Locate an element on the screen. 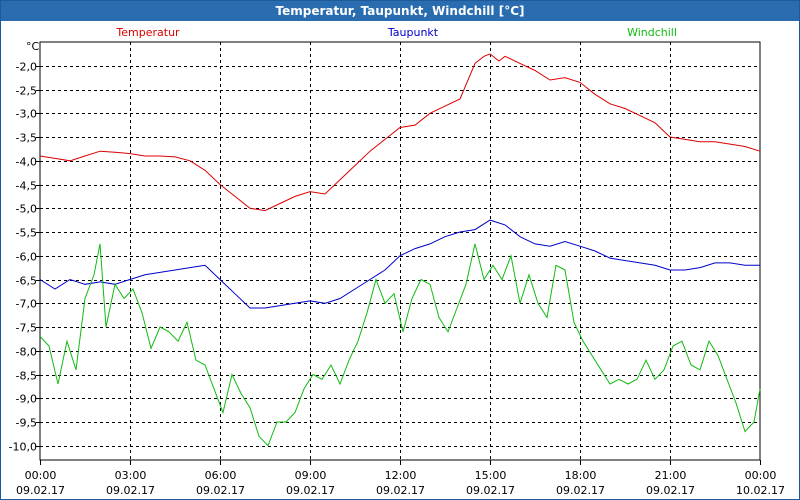 The height and width of the screenshot is (500, 800). legend: Temperatur Taupunkt Windchill is located at coordinates (396, 32).